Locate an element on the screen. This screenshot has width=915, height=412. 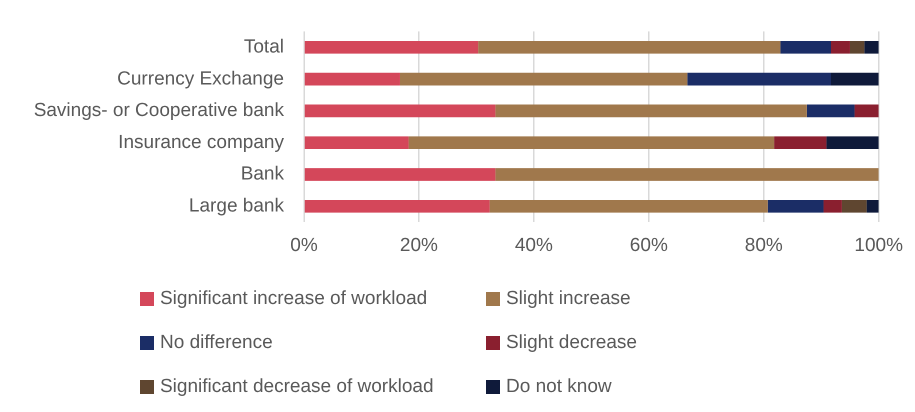
y-tick-label: Total is located at coordinates (264, 47).